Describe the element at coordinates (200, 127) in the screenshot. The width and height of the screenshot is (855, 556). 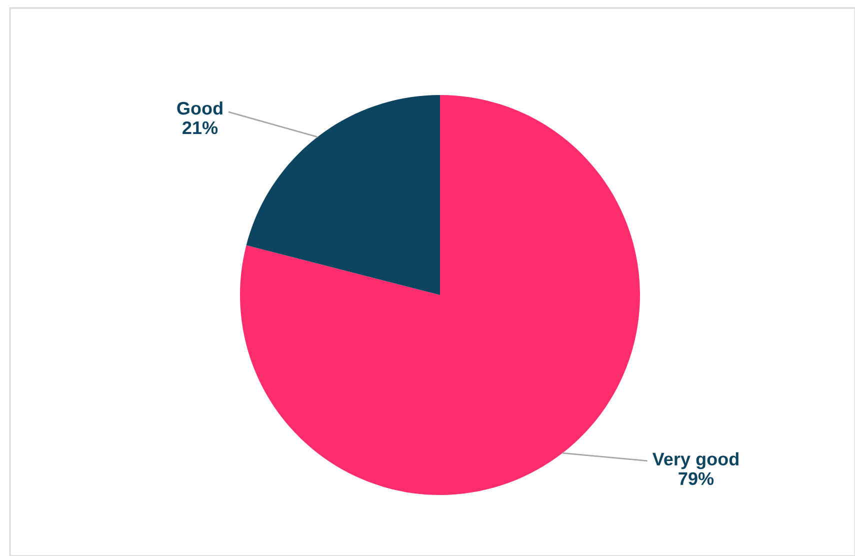
I see `data-label: 21%` at that location.